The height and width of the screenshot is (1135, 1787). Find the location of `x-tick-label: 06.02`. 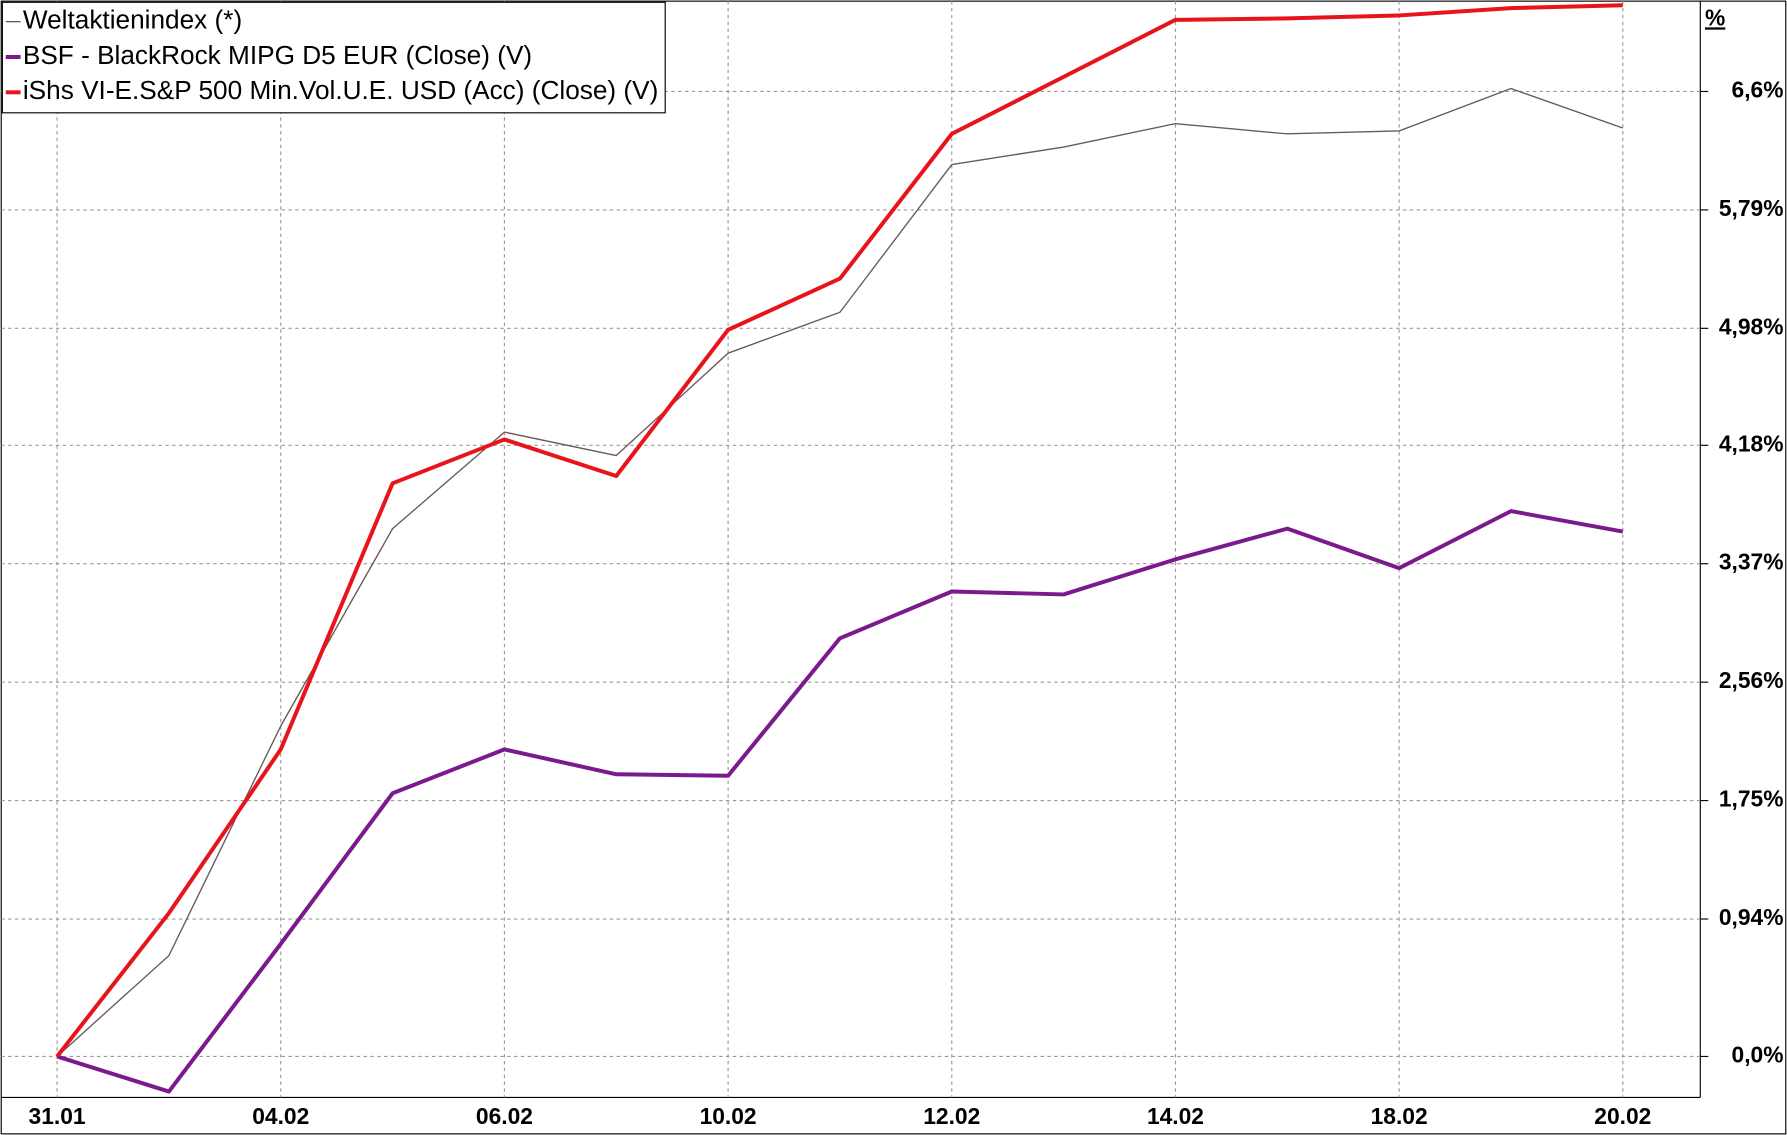

x-tick-label: 06.02 is located at coordinates (504, 1116).